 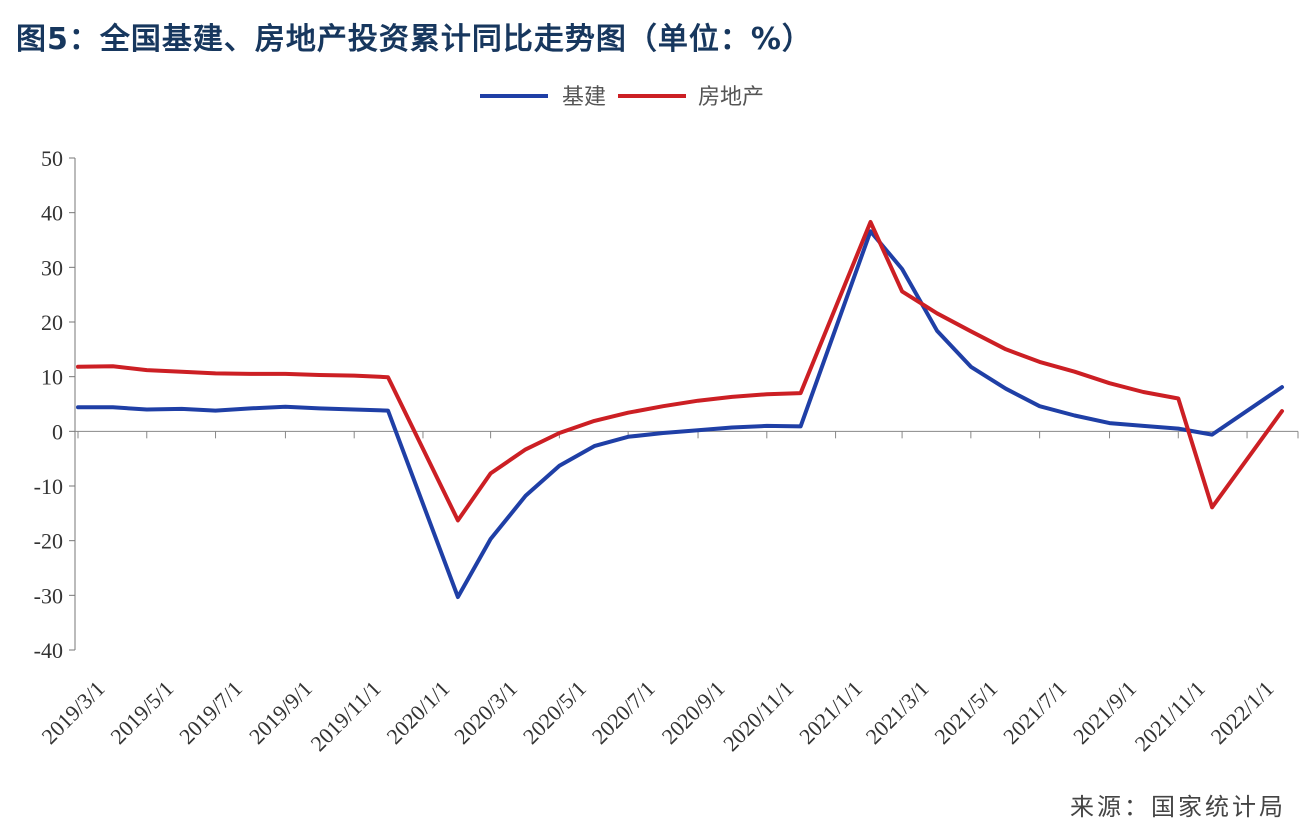 What do you see at coordinates (210, 712) in the screenshot?
I see `x-tick-label: 2019/7/1` at bounding box center [210, 712].